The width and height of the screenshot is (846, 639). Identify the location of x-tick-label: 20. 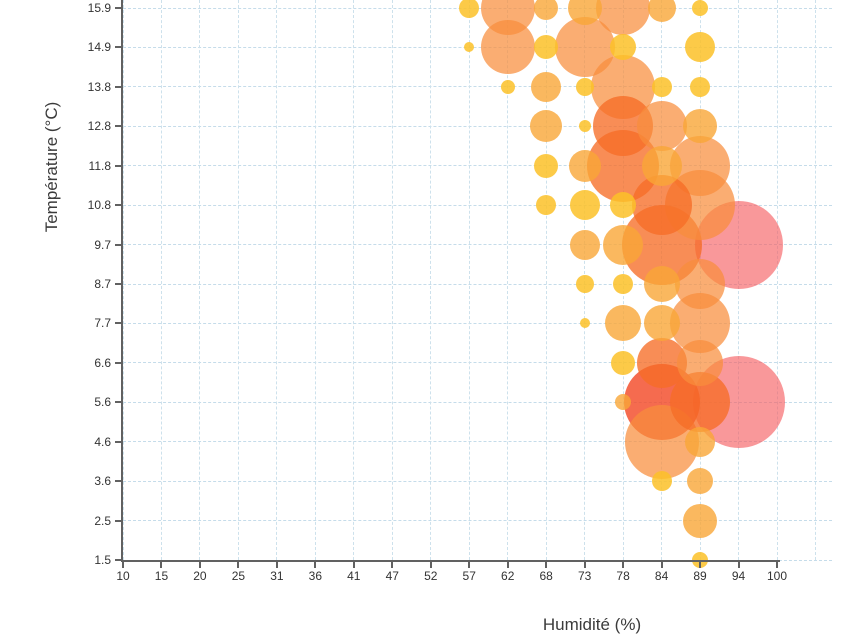
(200, 576).